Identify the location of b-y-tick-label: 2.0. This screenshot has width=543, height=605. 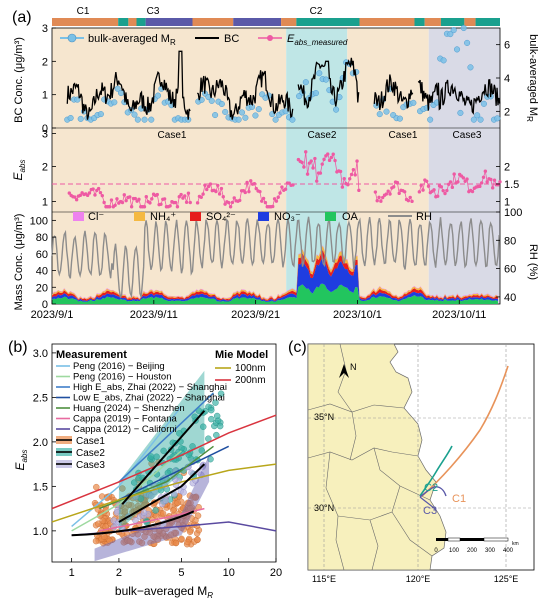
(40, 443).